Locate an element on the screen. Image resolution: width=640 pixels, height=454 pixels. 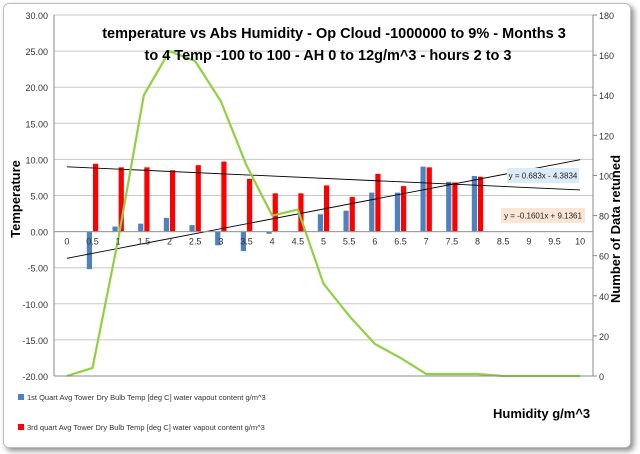
y2-axis-label: Number of Data retuned is located at coordinates (615, 229).